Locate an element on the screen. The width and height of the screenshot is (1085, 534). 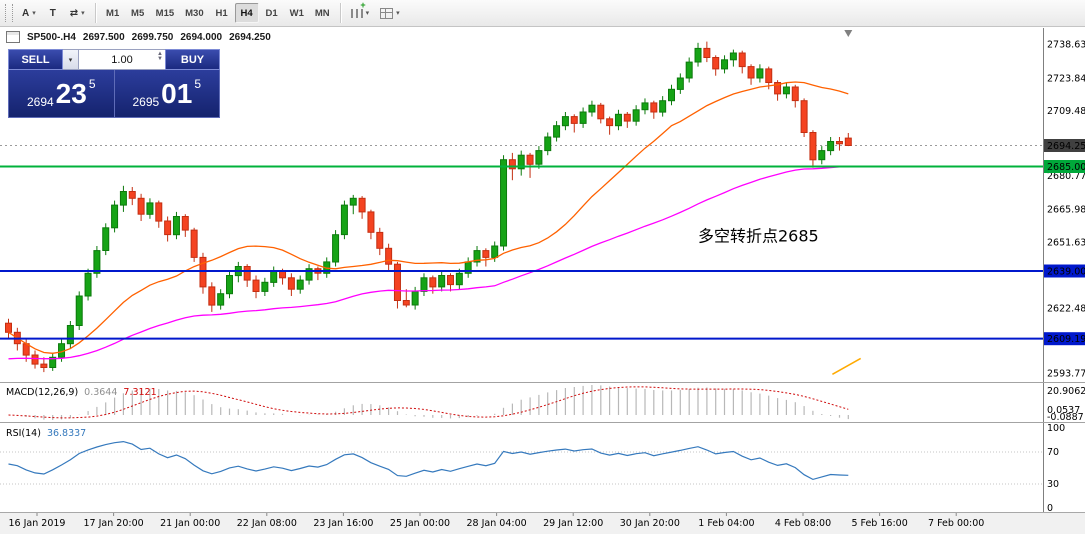
text-label-tool-button: A ▾ is located at coordinates (29, 13).